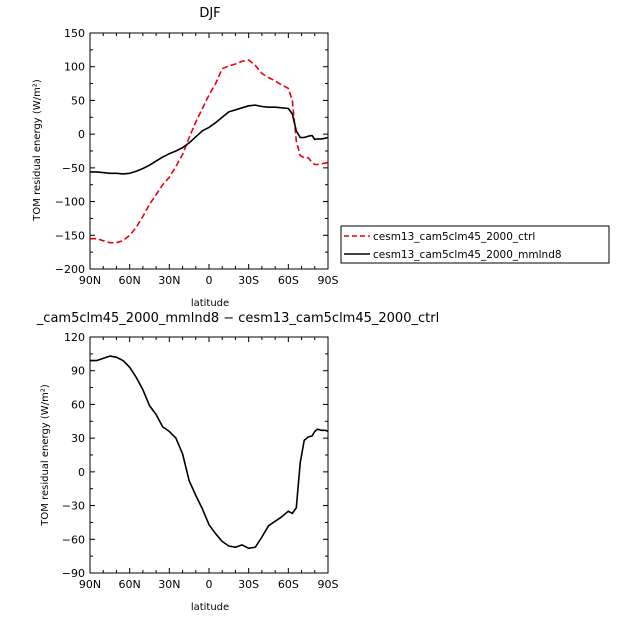 The width and height of the screenshot is (617, 618). What do you see at coordinates (78, 404) in the screenshot?
I see `y-tick-label: 60` at bounding box center [78, 404].